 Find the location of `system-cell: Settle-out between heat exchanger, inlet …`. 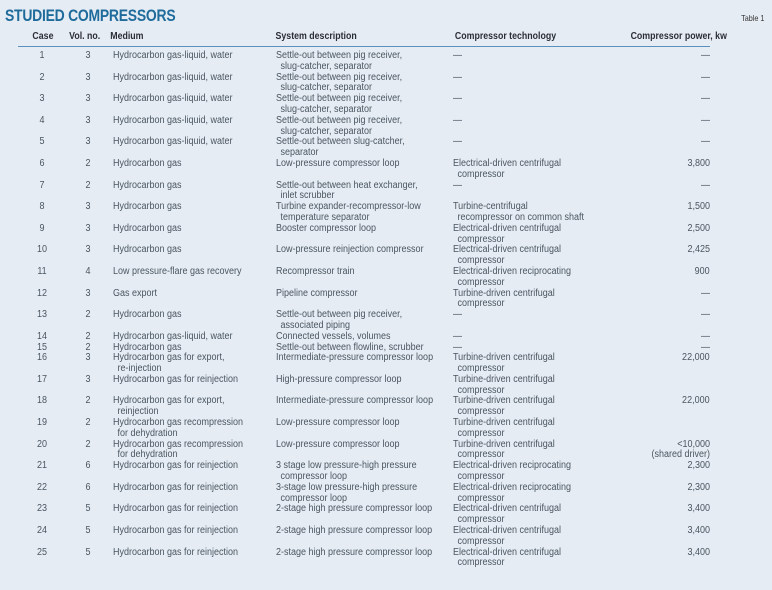

system-cell: Settle-out between heat exchanger, inlet … is located at coordinates (347, 191).